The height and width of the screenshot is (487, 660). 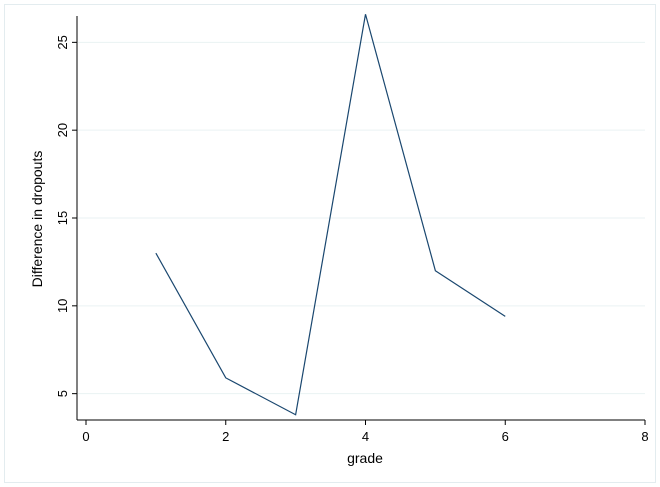 What do you see at coordinates (37, 219) in the screenshot?
I see `y-axis-title: Difference in dropouts` at bounding box center [37, 219].